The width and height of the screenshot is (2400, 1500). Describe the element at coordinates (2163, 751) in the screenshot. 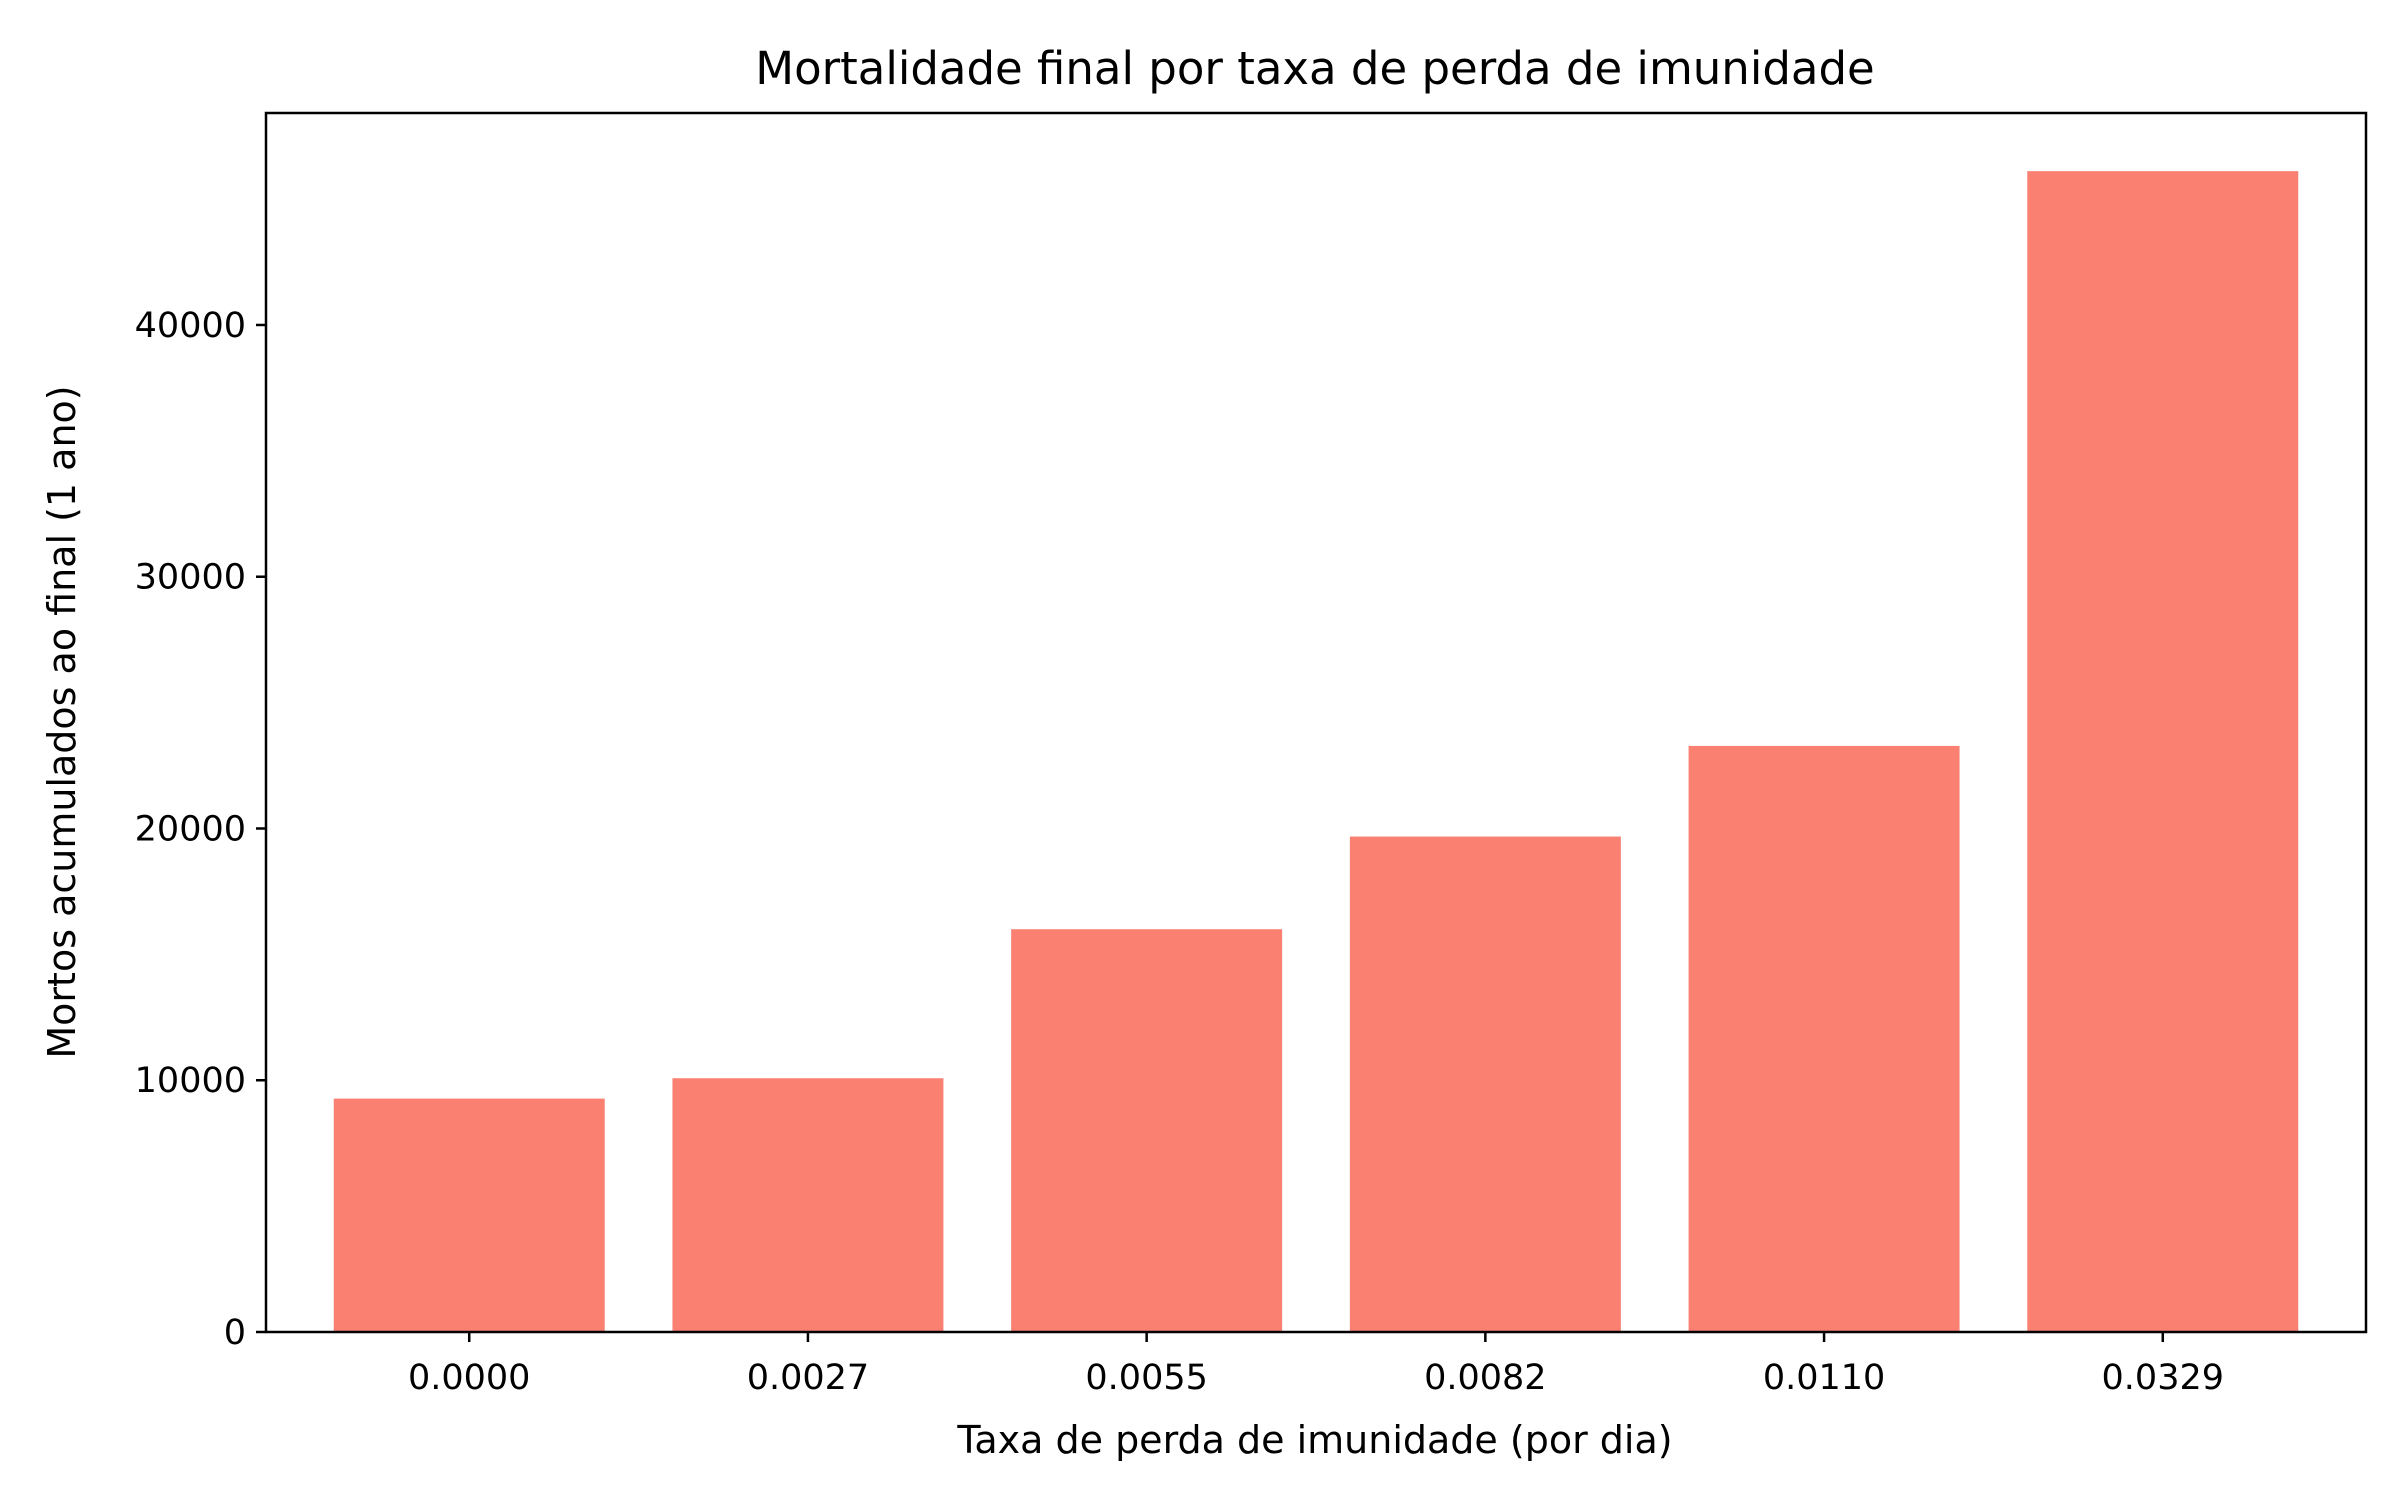

I see `bar-0.0329` at that location.